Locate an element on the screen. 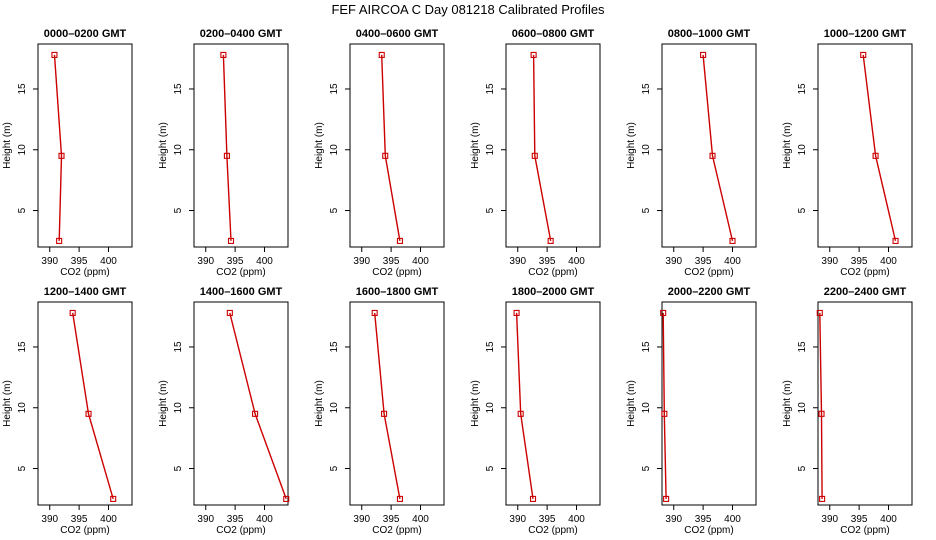  panel-title: 2000–2200 GMT is located at coordinates (709, 292).